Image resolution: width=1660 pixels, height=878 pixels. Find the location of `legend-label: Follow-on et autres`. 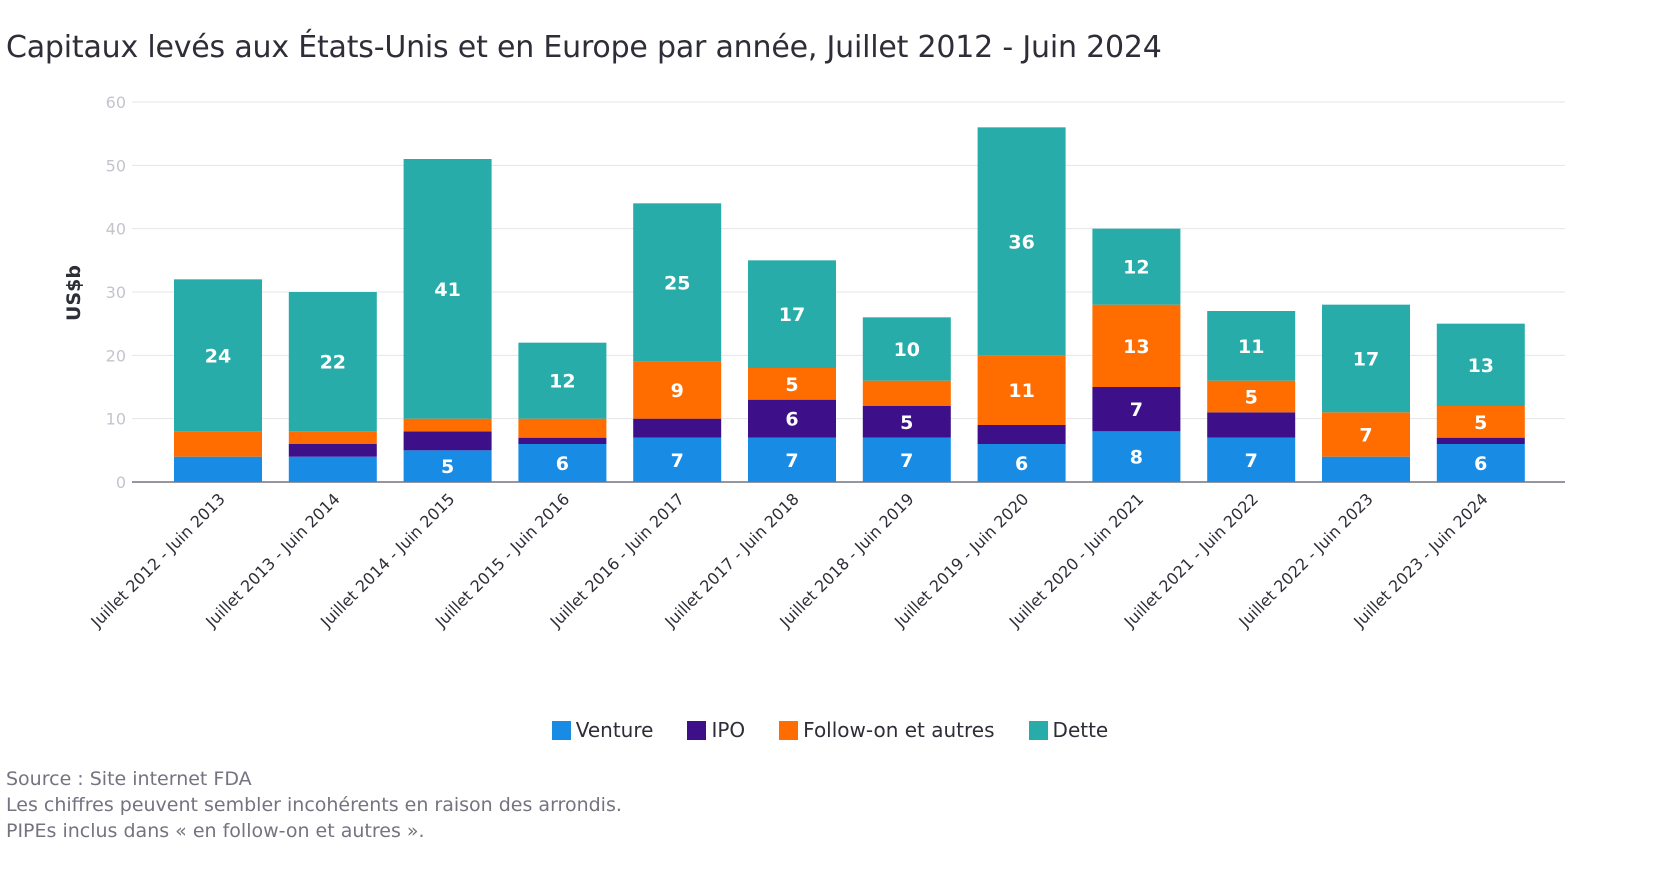

legend-label: Follow-on et autres is located at coordinates (899, 730).